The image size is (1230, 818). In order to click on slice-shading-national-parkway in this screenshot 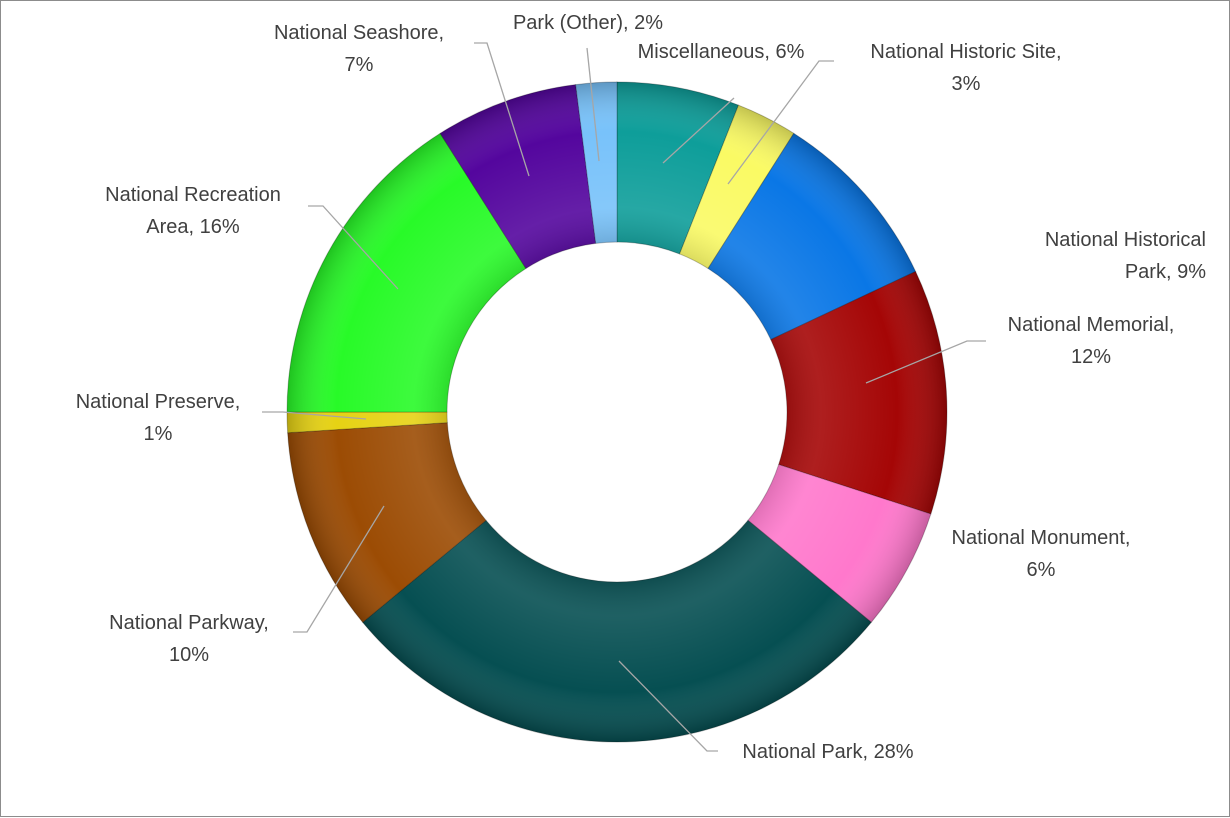, I will do `click(387, 522)`.